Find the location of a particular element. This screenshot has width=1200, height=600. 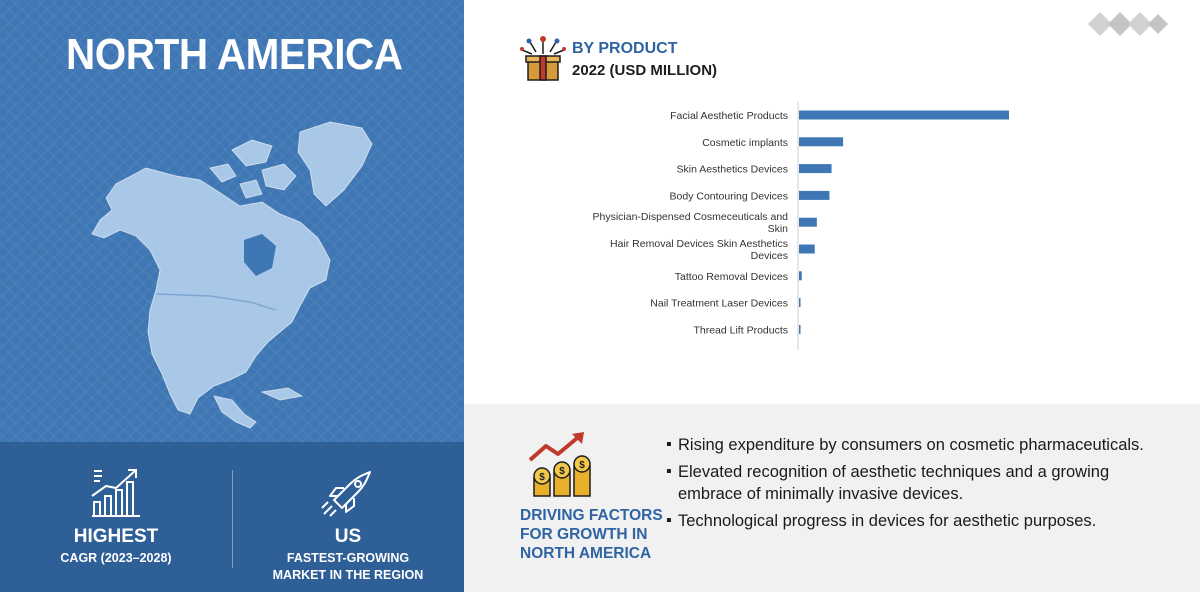

category-label: Facial Aesthetic Products is located at coordinates (729, 116).